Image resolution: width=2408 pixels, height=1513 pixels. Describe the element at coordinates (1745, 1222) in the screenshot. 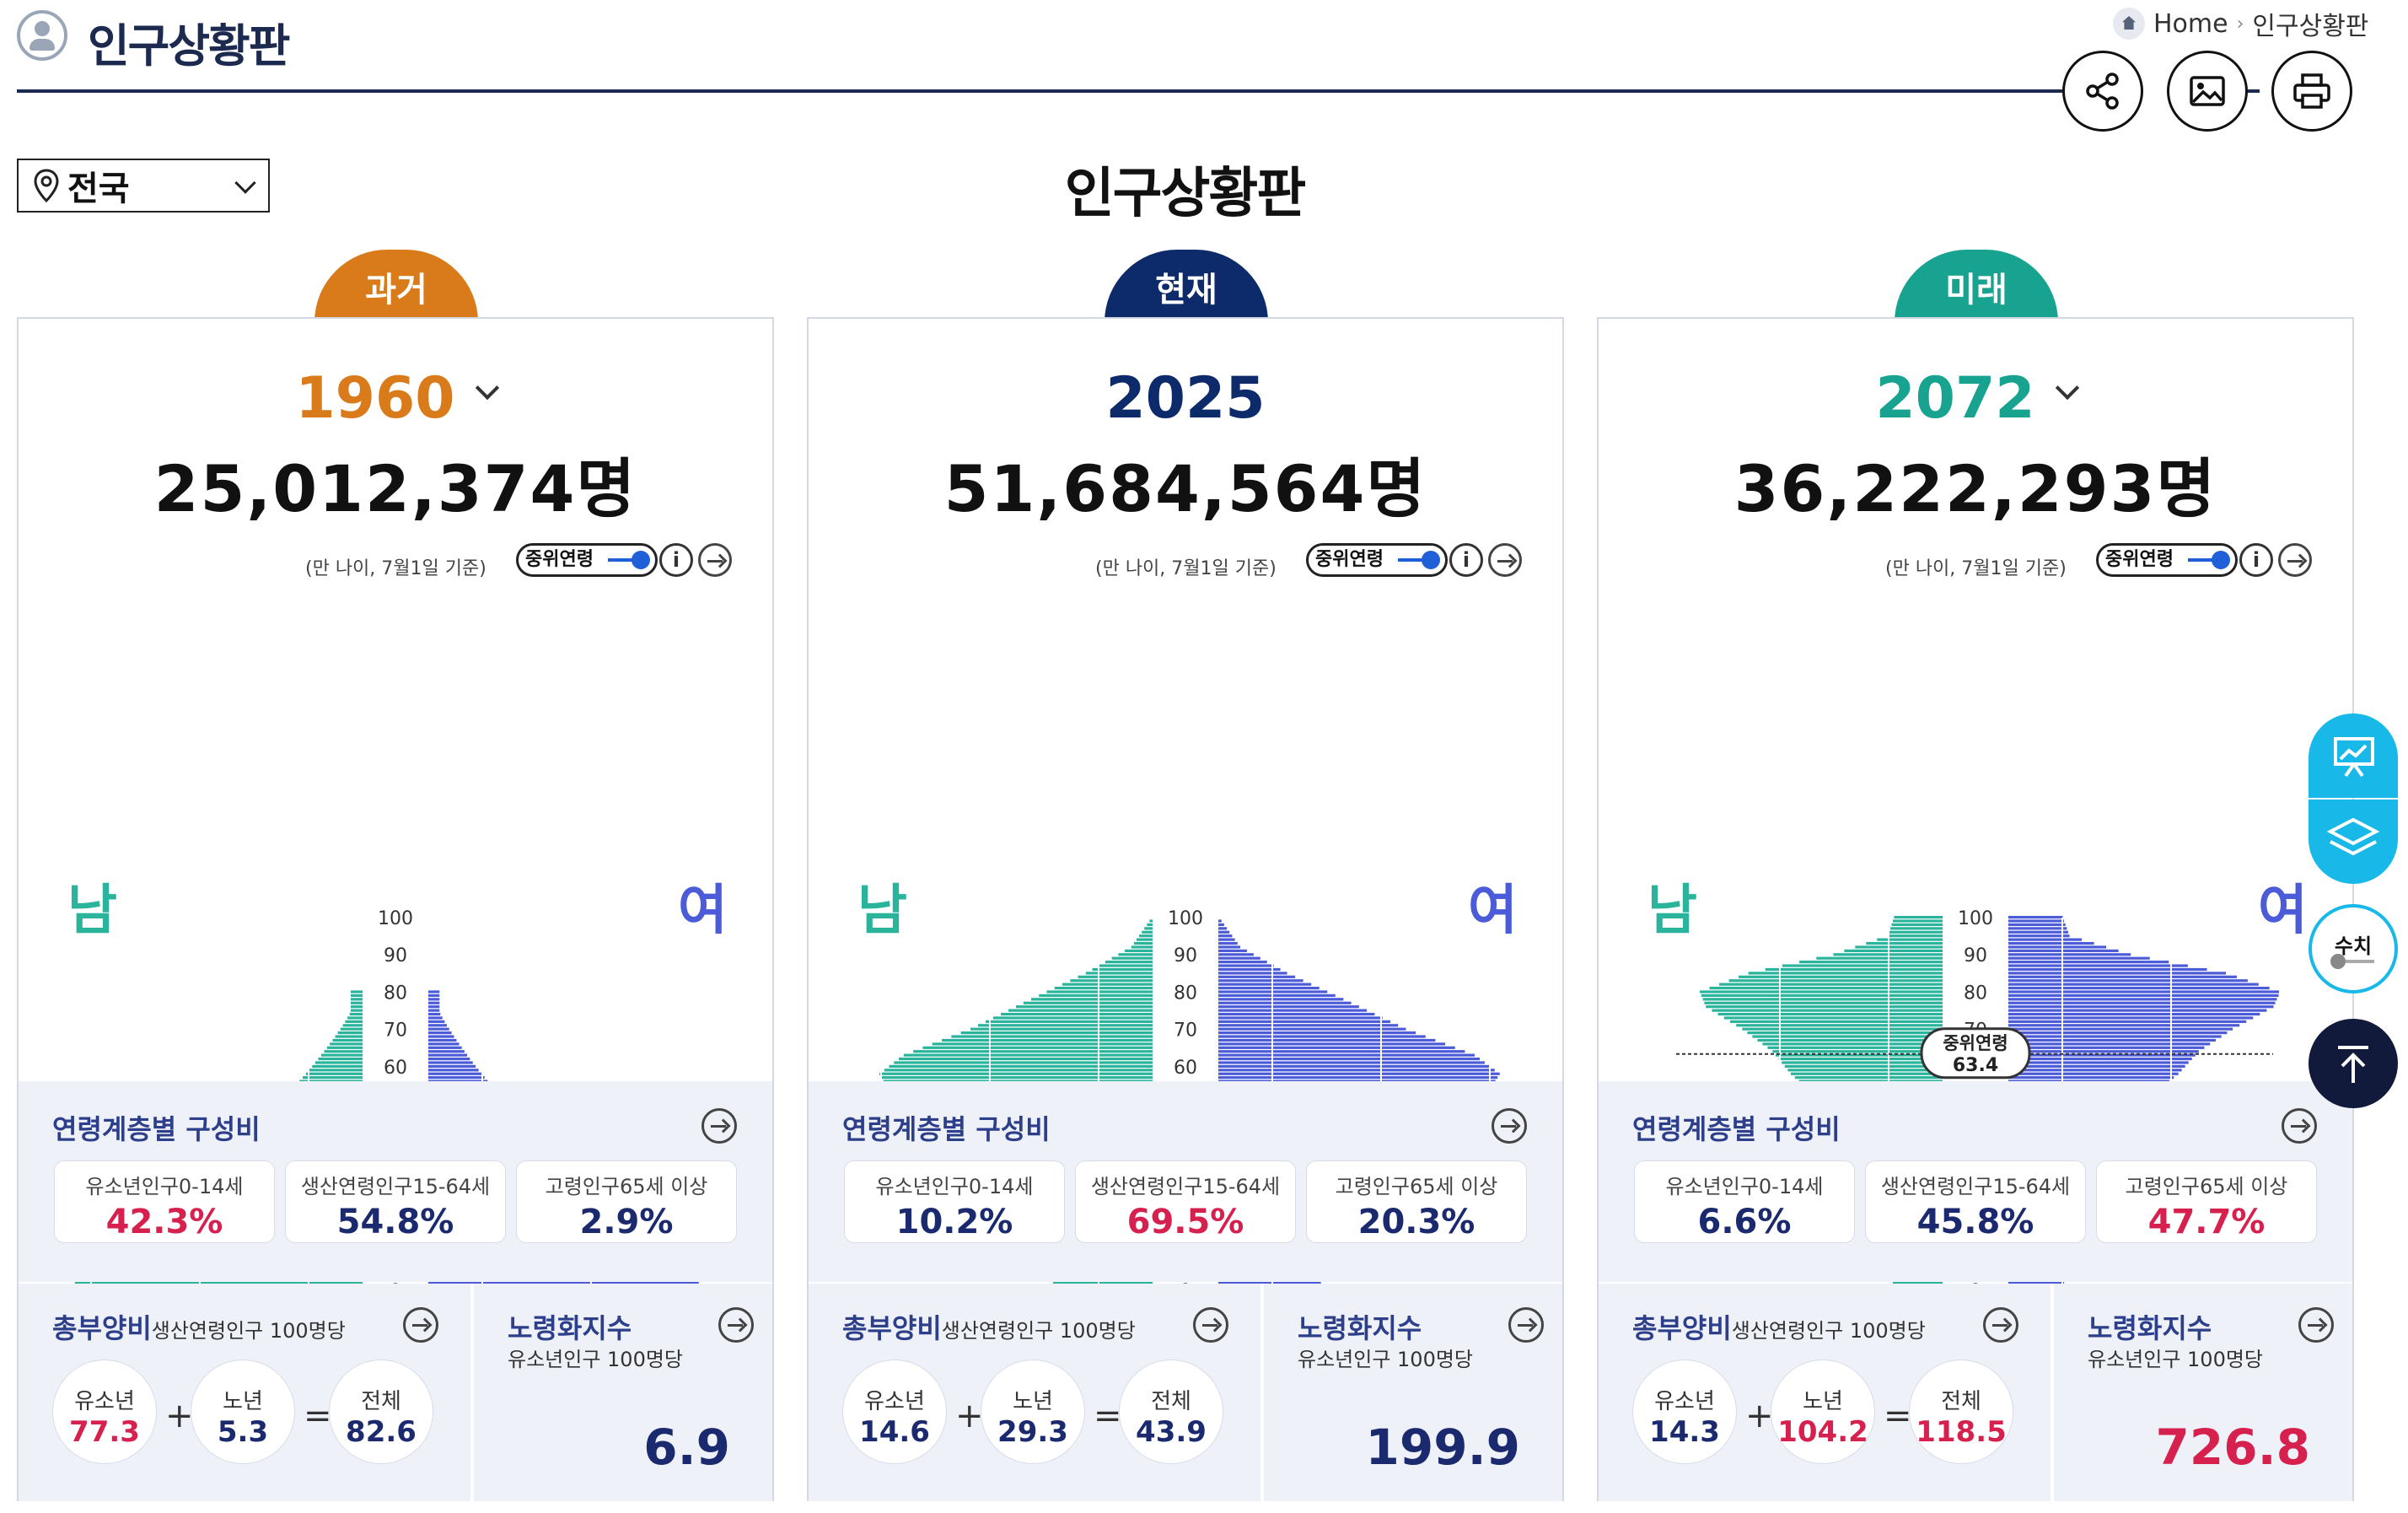

I see `youth-share-value: 6.6%` at that location.